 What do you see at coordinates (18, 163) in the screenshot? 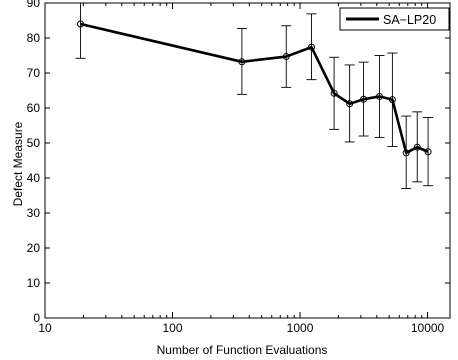
I see `y-axis-label: Defect Measure` at bounding box center [18, 163].